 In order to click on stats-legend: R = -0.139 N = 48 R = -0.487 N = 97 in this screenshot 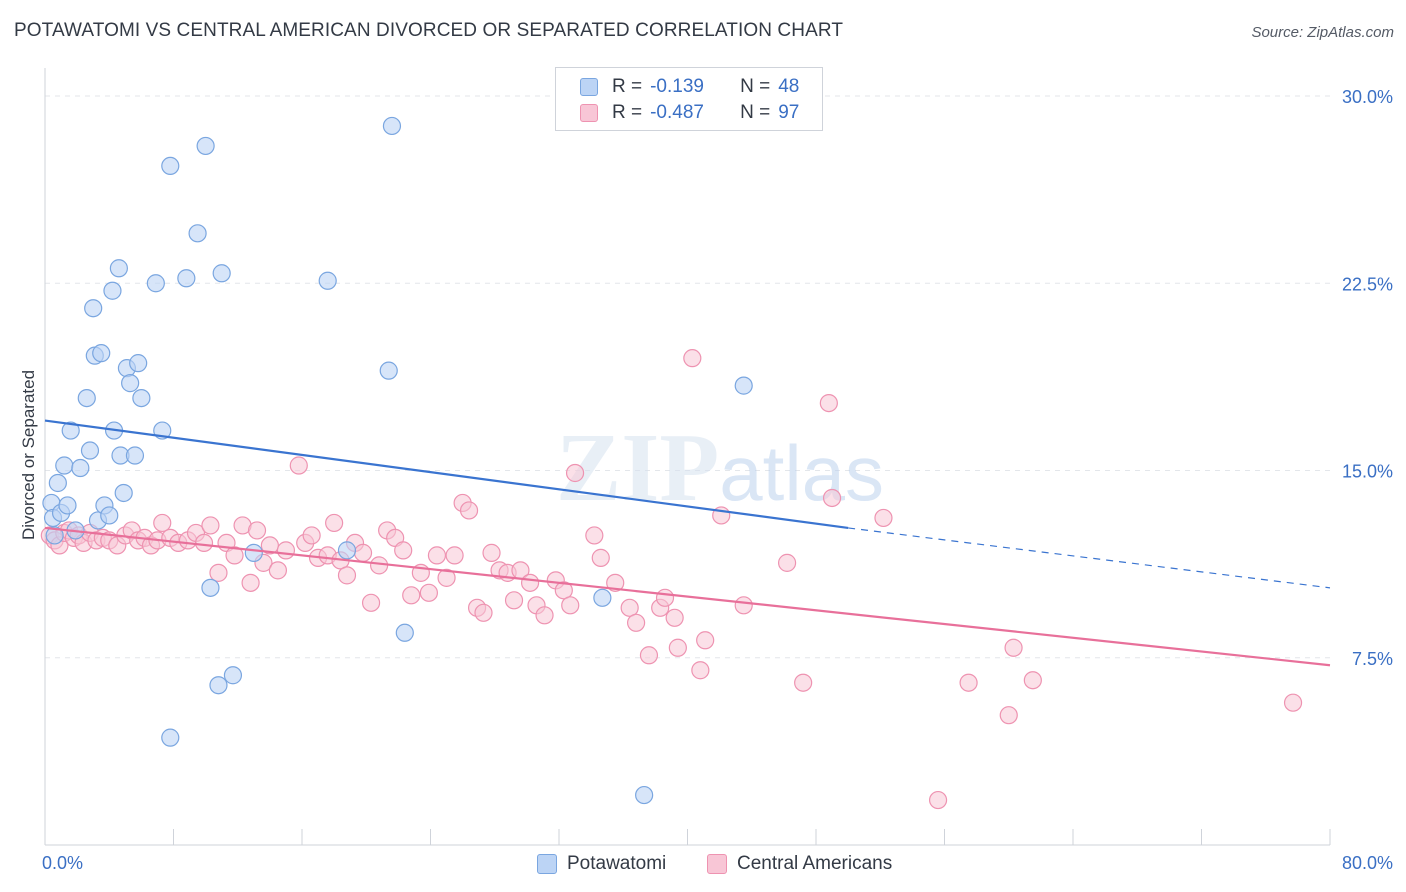, I will do `click(689, 99)`.